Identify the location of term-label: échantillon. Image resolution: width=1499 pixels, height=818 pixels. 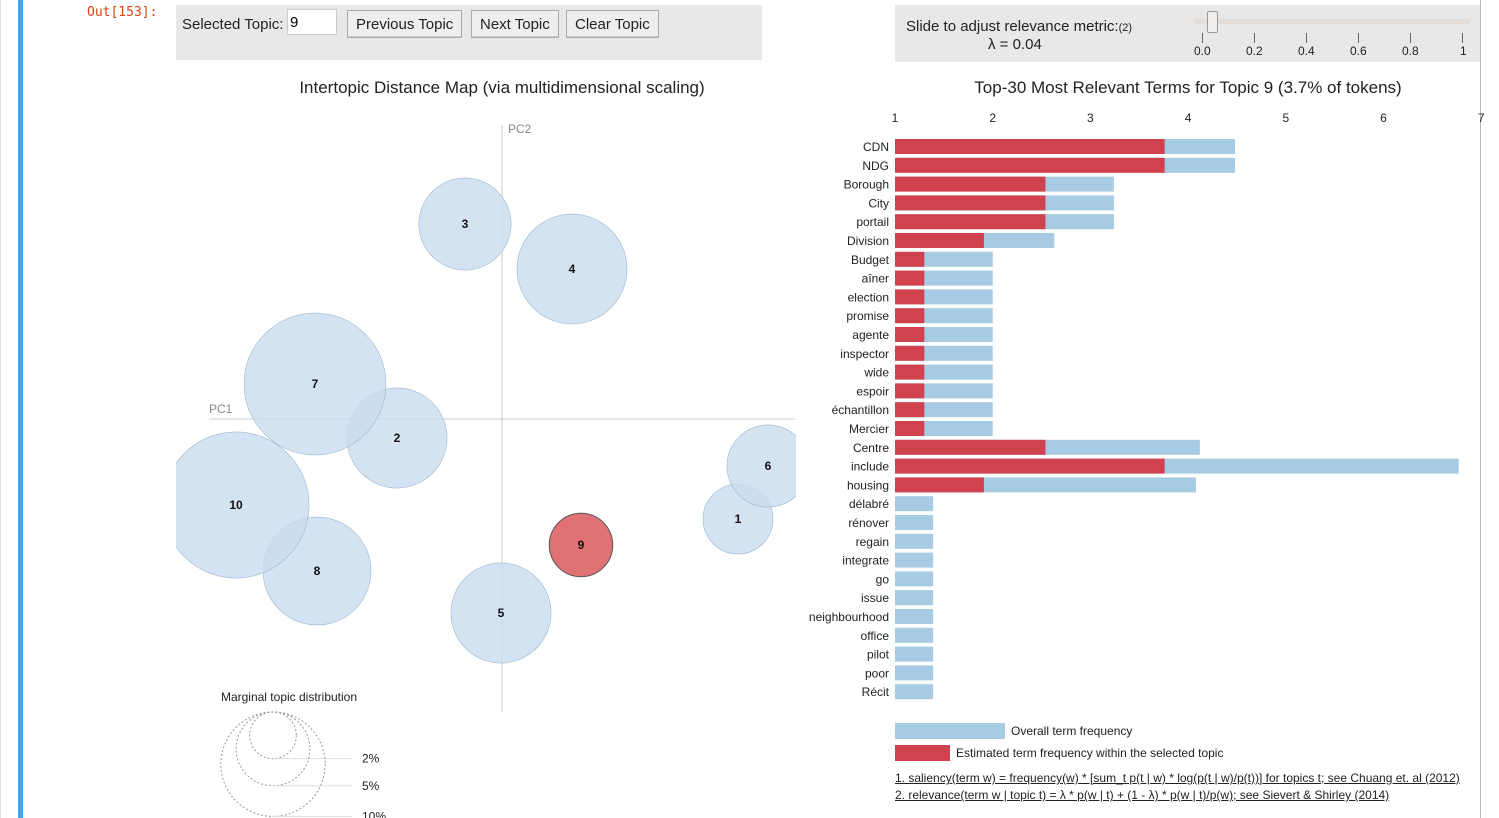
(860, 410).